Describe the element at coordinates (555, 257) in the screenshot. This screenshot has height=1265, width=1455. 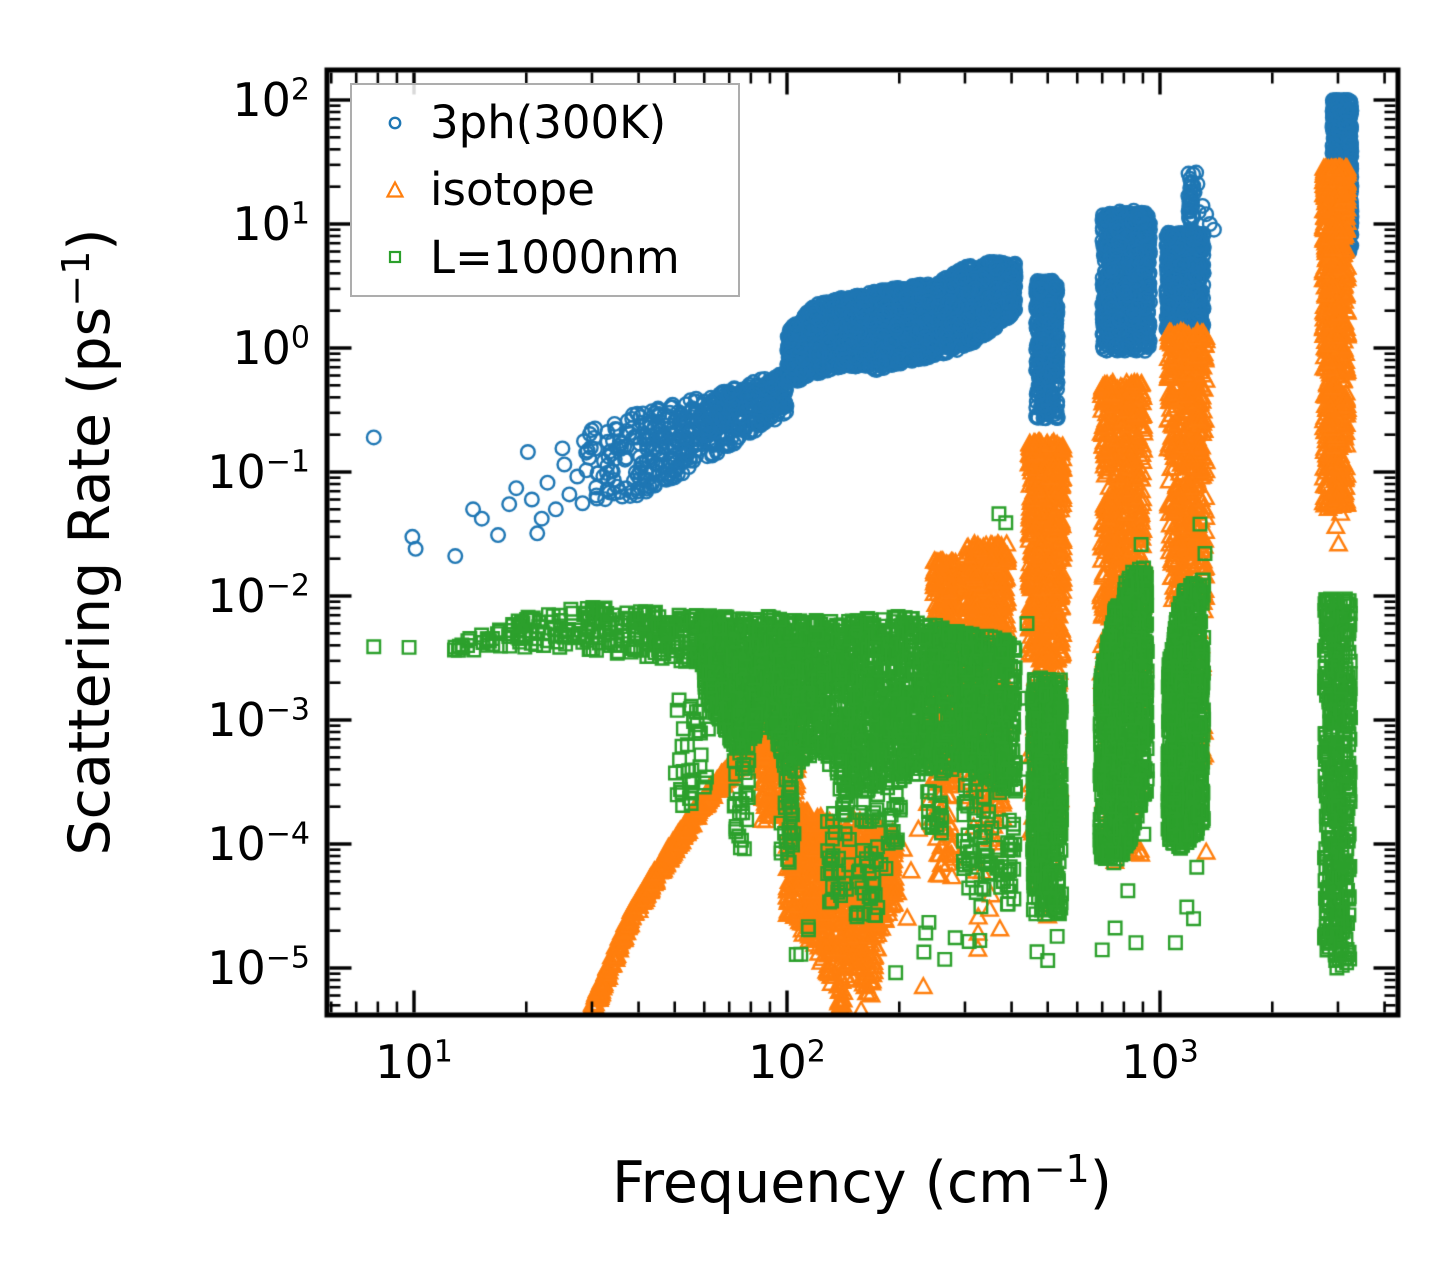
I see `legend-label: L=1000nm` at that location.